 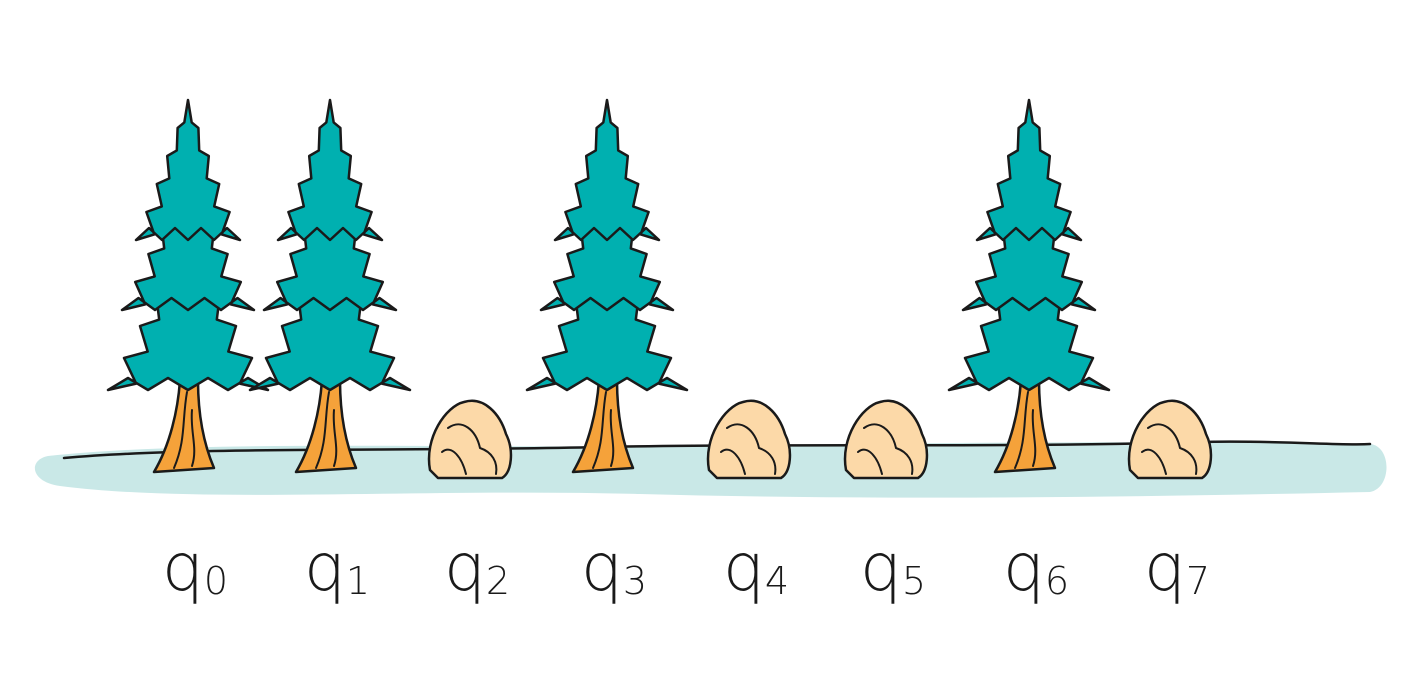 What do you see at coordinates (777, 581) in the screenshot?
I see `label-subscript: 4` at bounding box center [777, 581].